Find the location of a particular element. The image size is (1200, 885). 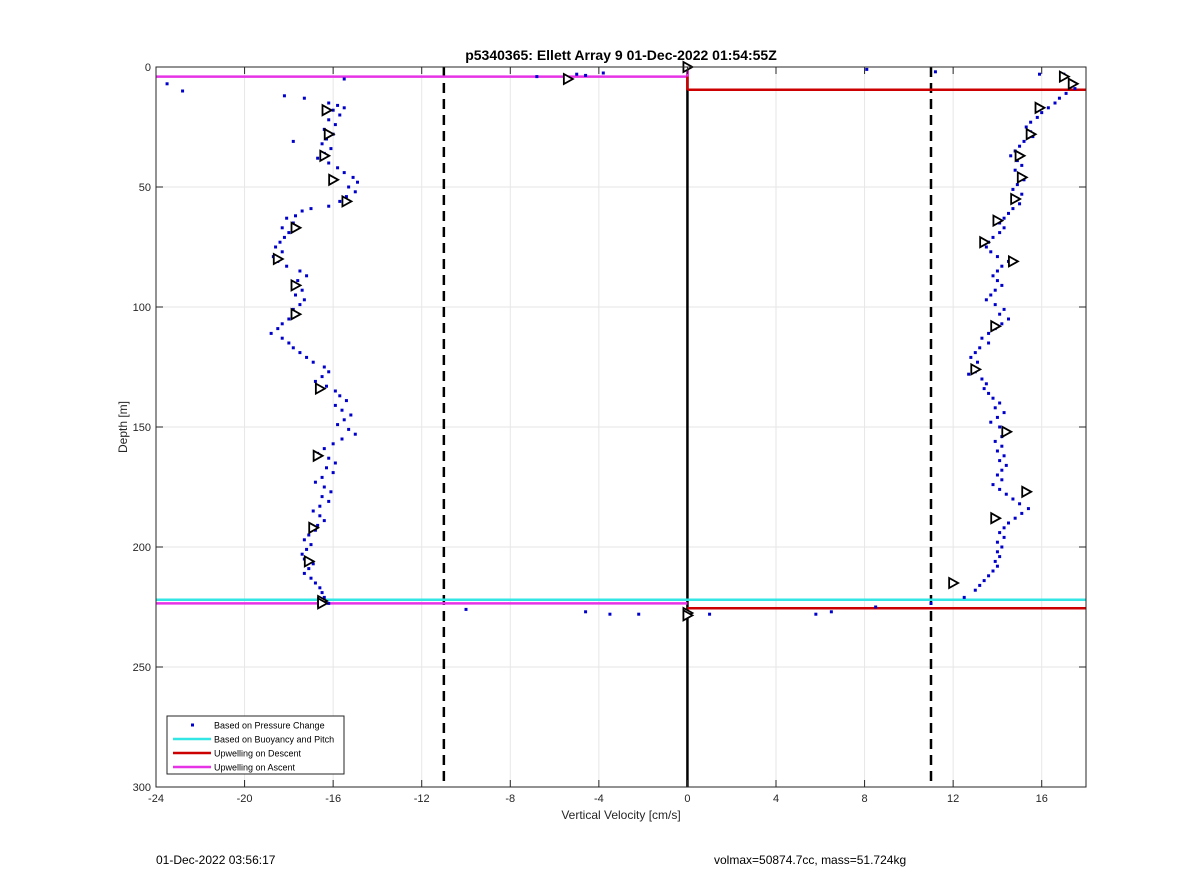

x-tick-label: 12 is located at coordinates (953, 799).